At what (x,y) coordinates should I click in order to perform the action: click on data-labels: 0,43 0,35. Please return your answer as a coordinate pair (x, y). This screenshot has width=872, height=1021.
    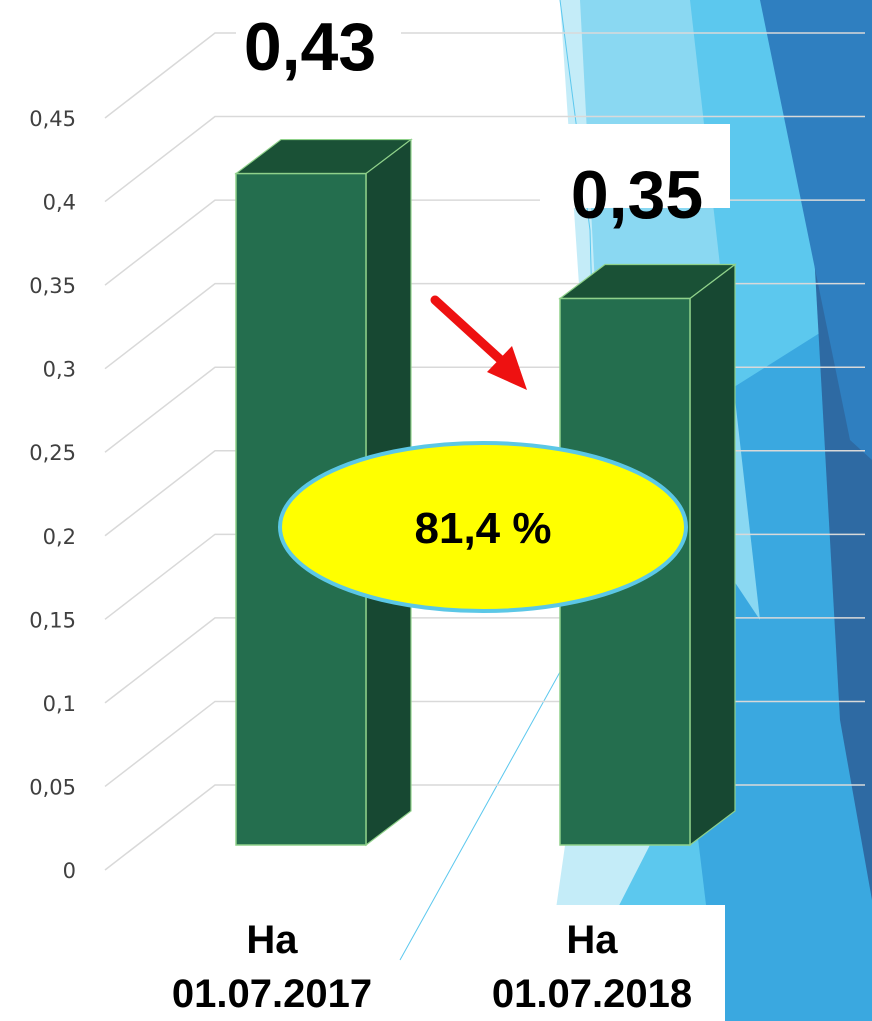
    Looking at the image, I should click on (483, 119).